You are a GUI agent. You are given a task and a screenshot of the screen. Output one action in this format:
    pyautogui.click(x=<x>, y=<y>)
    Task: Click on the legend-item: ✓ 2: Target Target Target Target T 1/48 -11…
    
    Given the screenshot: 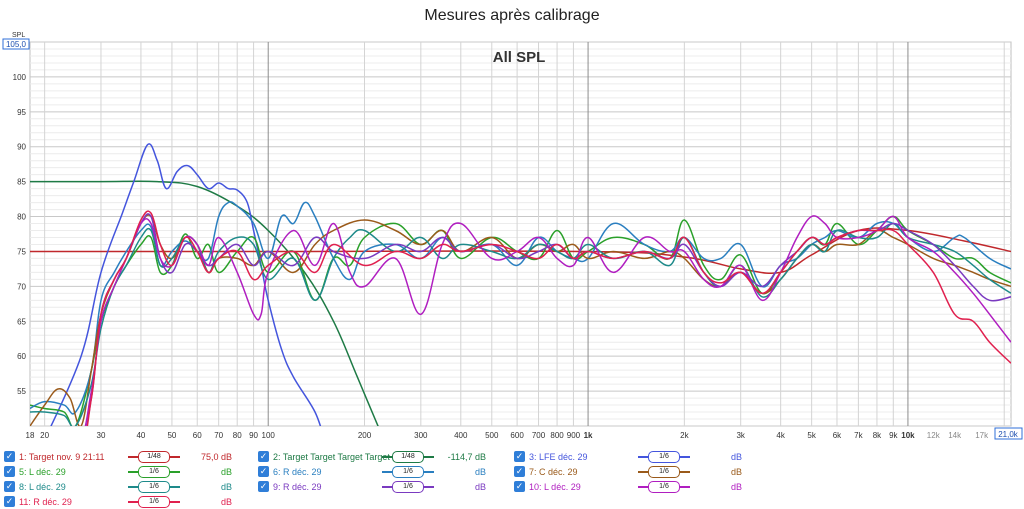 What is the action you would take?
    pyautogui.click(x=383, y=457)
    